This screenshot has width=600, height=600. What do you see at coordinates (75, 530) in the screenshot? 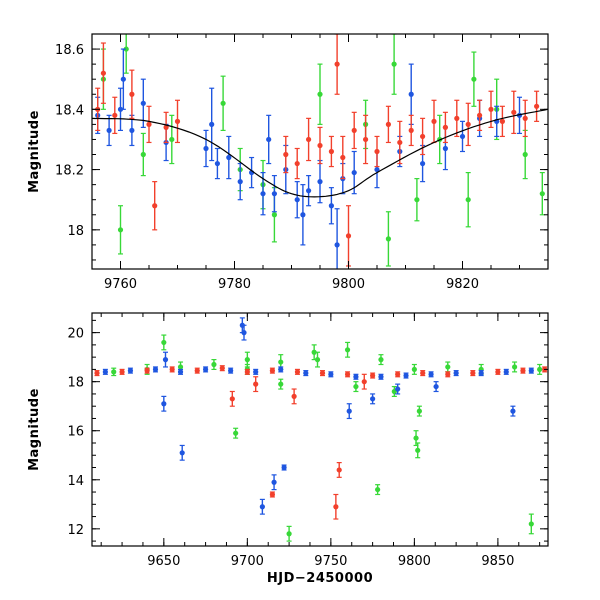
I see `y-tick-label: 12` at bounding box center [75, 530].